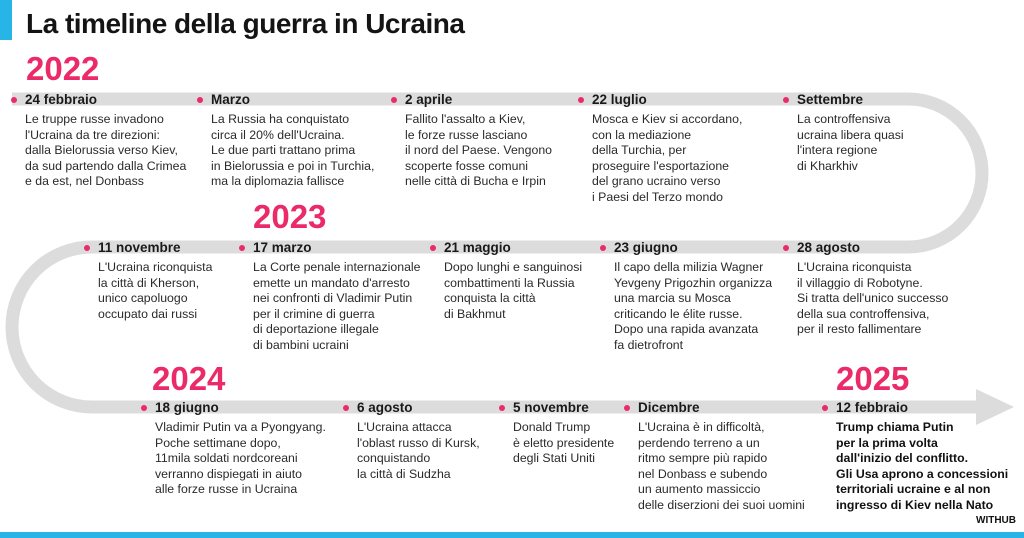 The width and height of the screenshot is (1024, 538). Describe the element at coordinates (830, 99) in the screenshot. I see `event-date: Settembre` at that location.